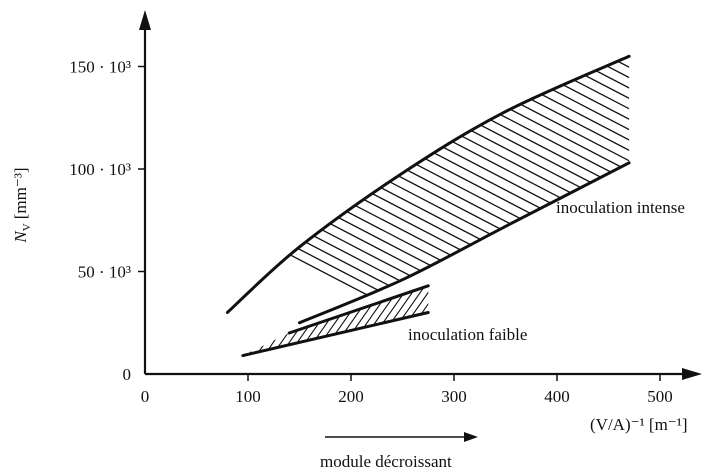  Describe the element at coordinates (145, 396) in the screenshot. I see `x-tick-label: 0` at that location.